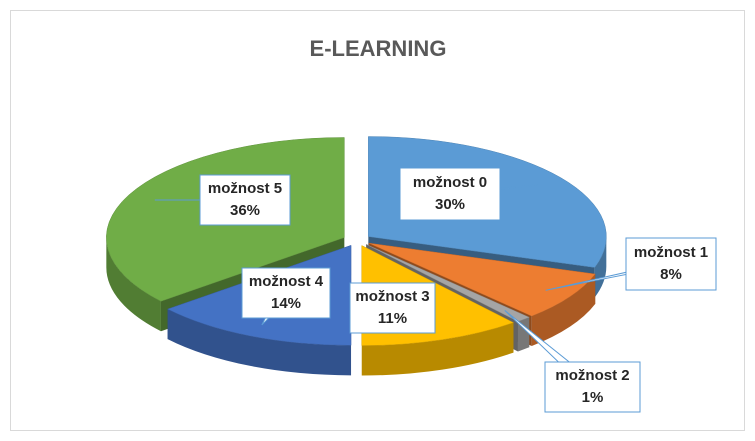 Image resolution: width=755 pixels, height=441 pixels. What do you see at coordinates (392, 318) in the screenshot?
I see `data-label-value: 11%` at bounding box center [392, 318].